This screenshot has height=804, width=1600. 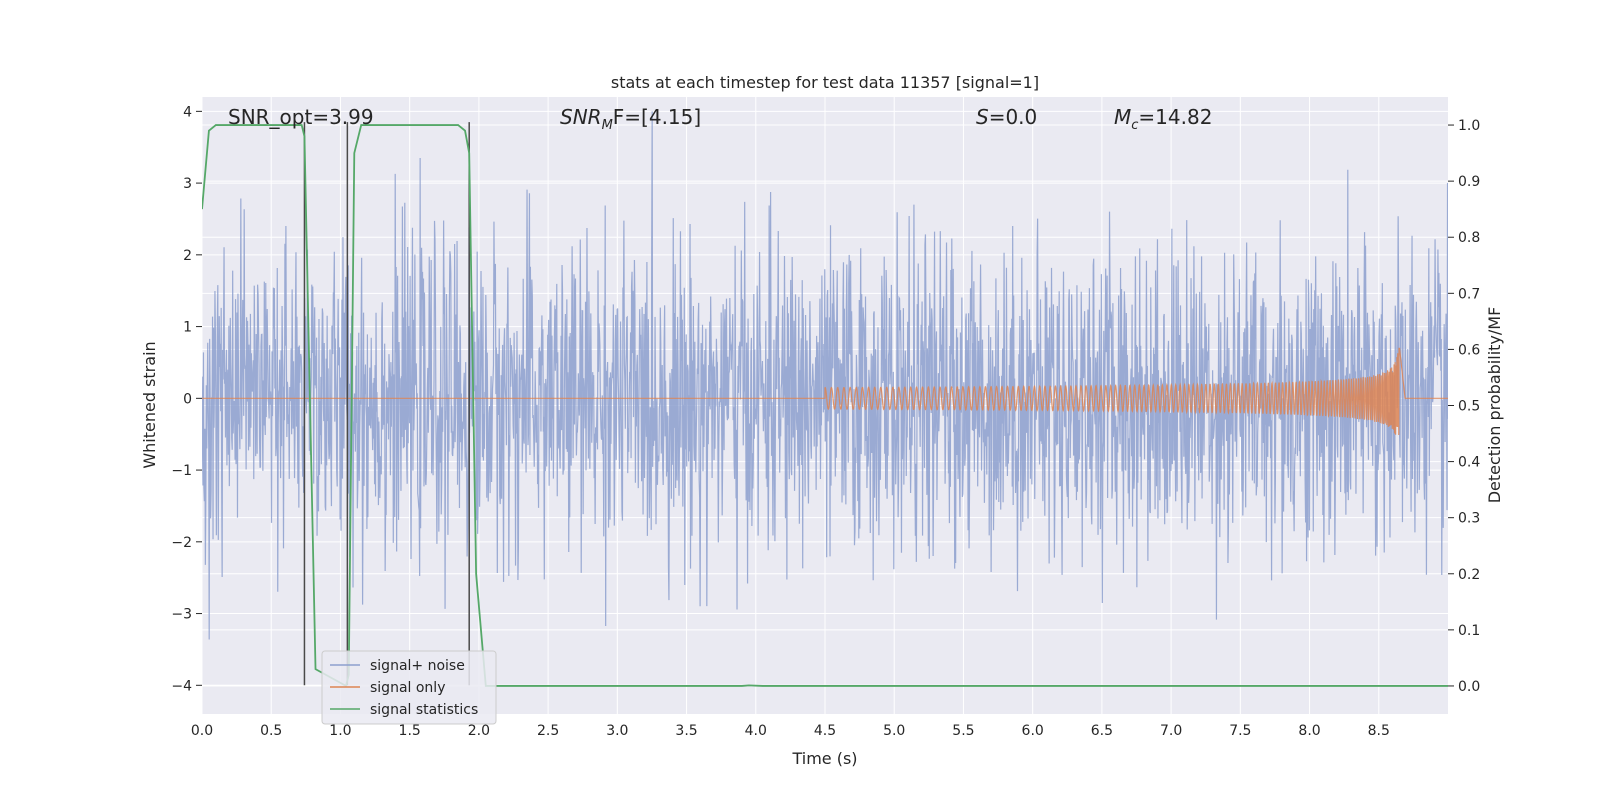 I want to click on x-tick-label: 2.0, so click(x=479, y=731).